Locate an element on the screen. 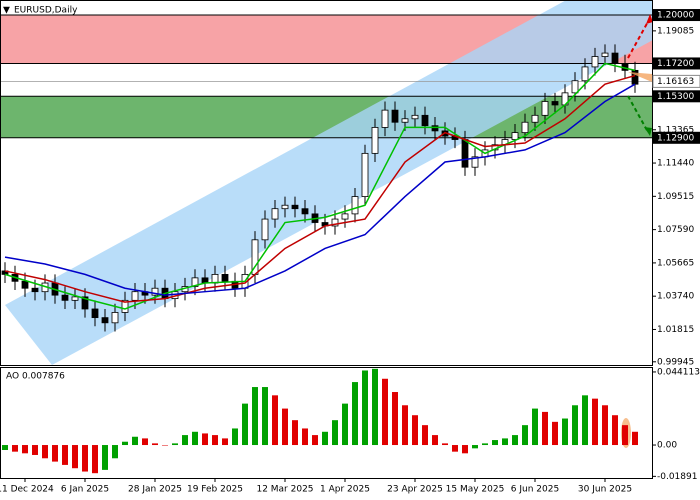  y-tick-label: 1.11440 is located at coordinates (675, 164).